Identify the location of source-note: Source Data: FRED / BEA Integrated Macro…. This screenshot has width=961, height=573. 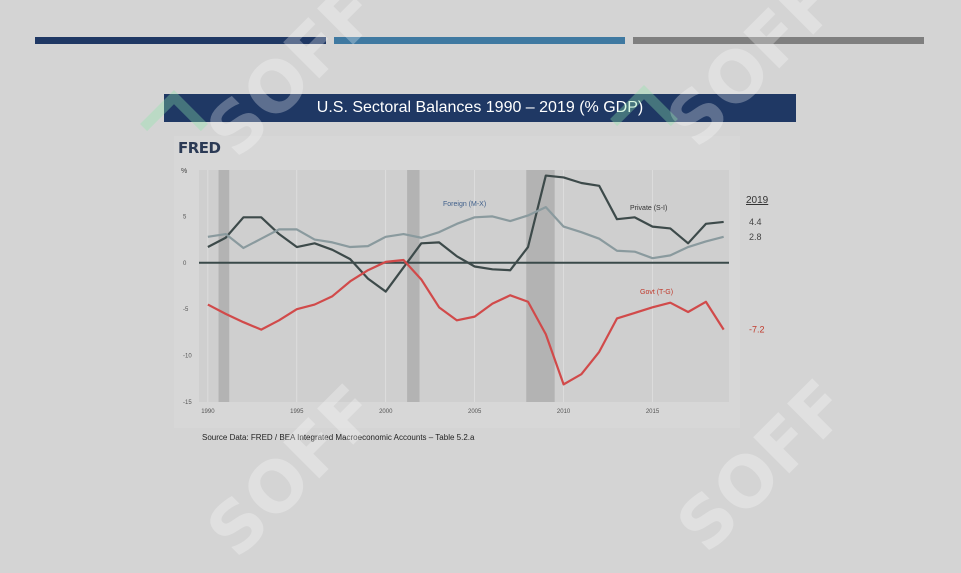
(338, 437).